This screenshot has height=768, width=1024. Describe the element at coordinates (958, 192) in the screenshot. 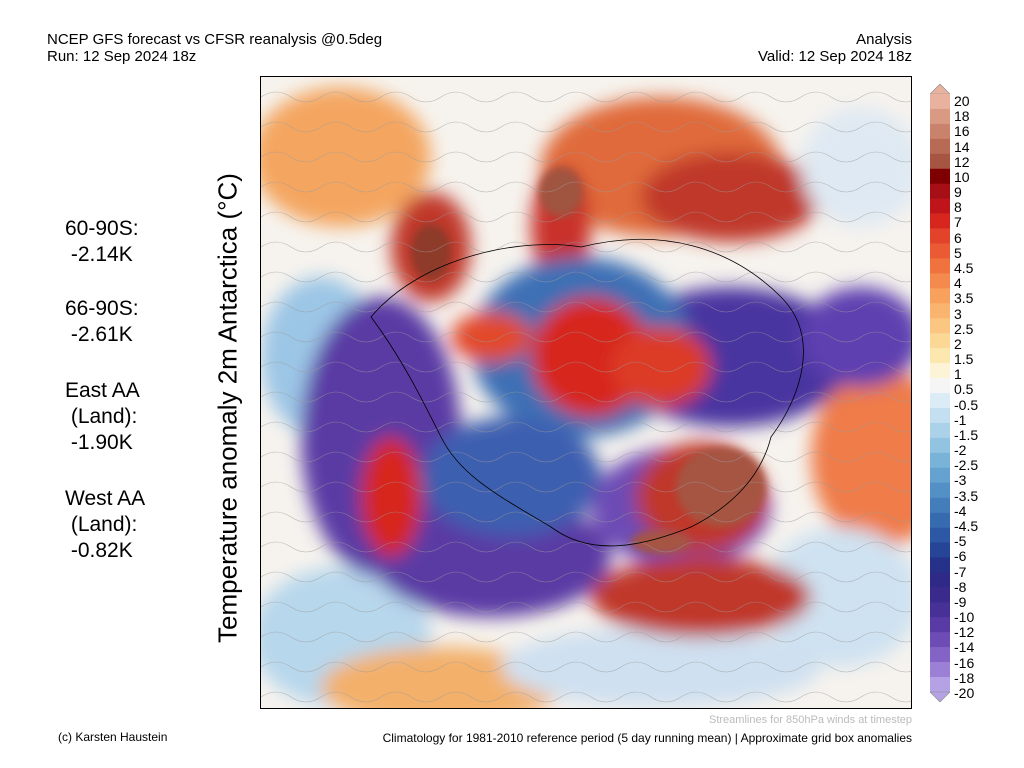

I see `colorbar-label: 9` at that location.